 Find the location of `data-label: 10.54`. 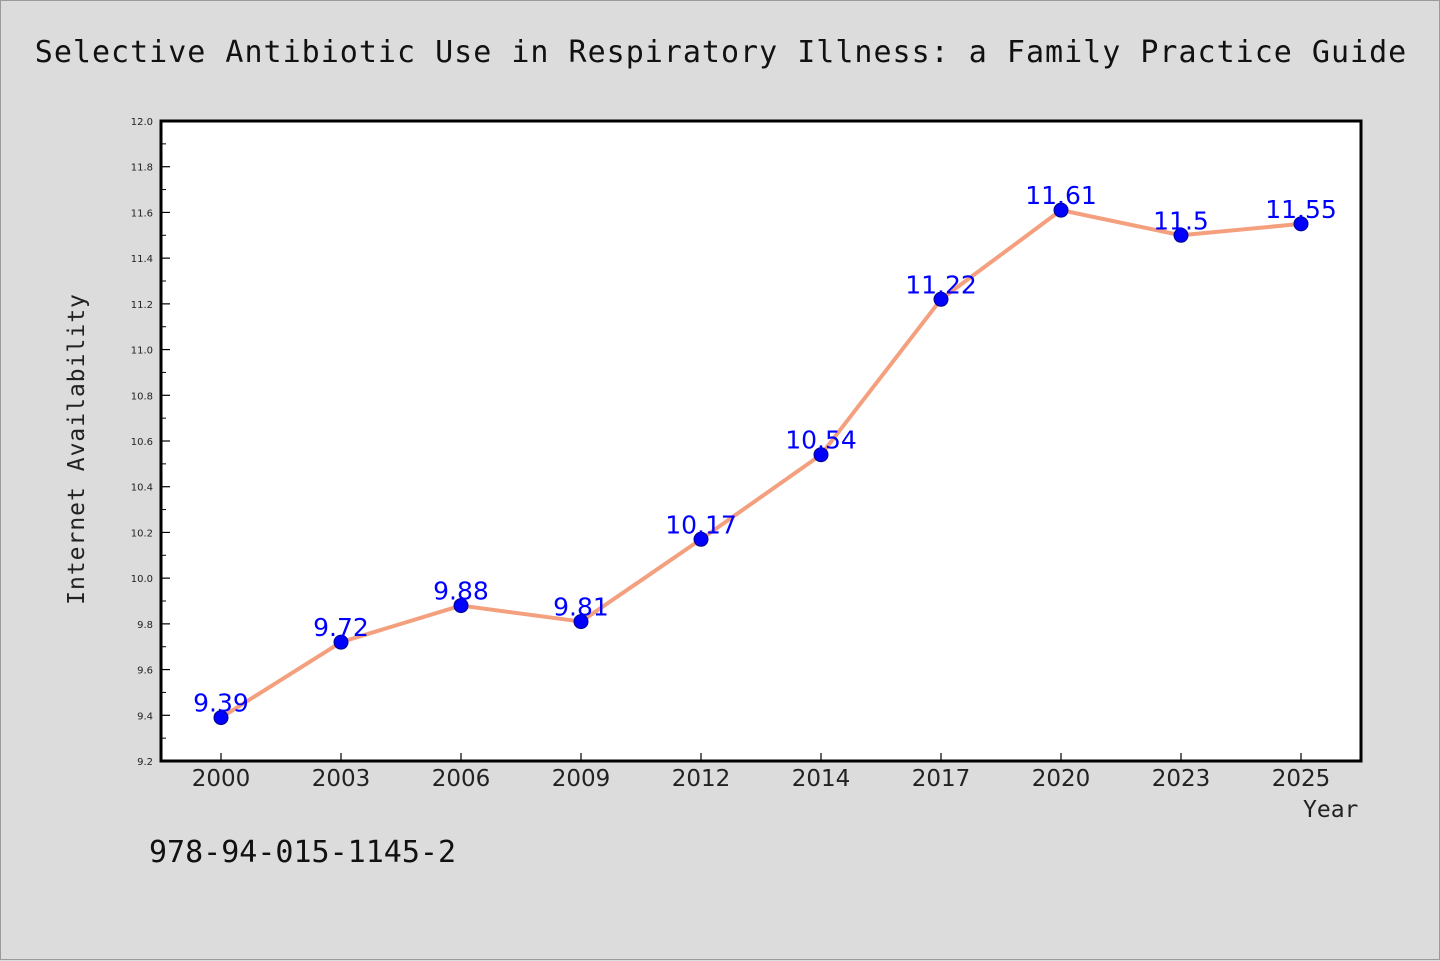

data-label: 10.54 is located at coordinates (821, 440).